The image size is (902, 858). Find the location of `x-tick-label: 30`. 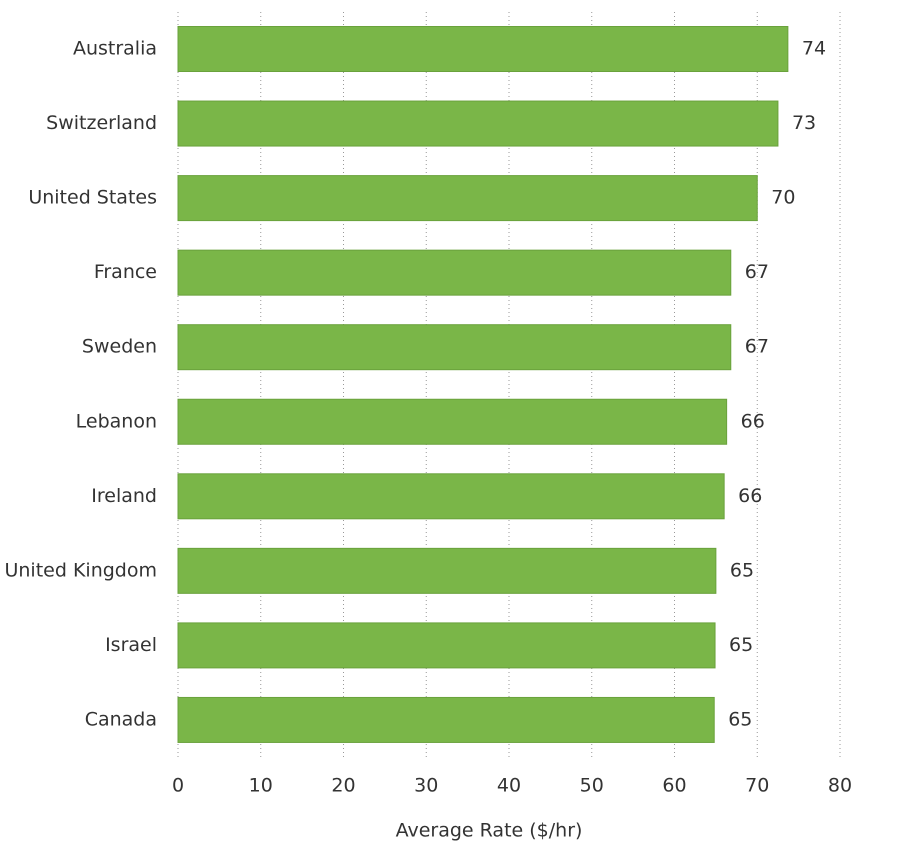

x-tick-label: 30 is located at coordinates (426, 786).